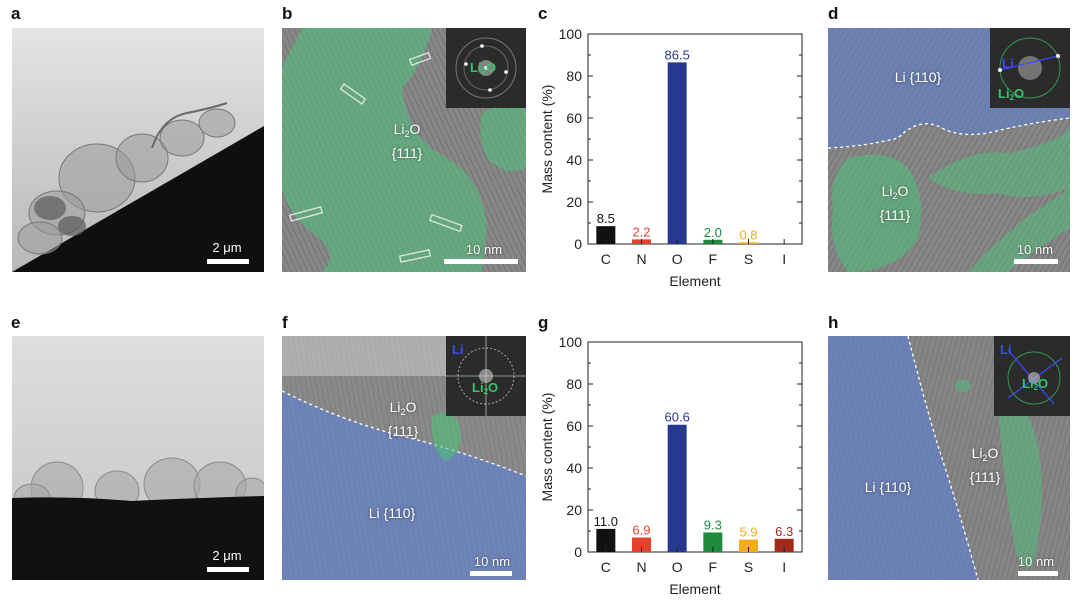 The height and width of the screenshot is (616, 1080). I want to click on micrograph-h: Li {110} Li2O {111} Li Li2O 10 nm, so click(949, 458).